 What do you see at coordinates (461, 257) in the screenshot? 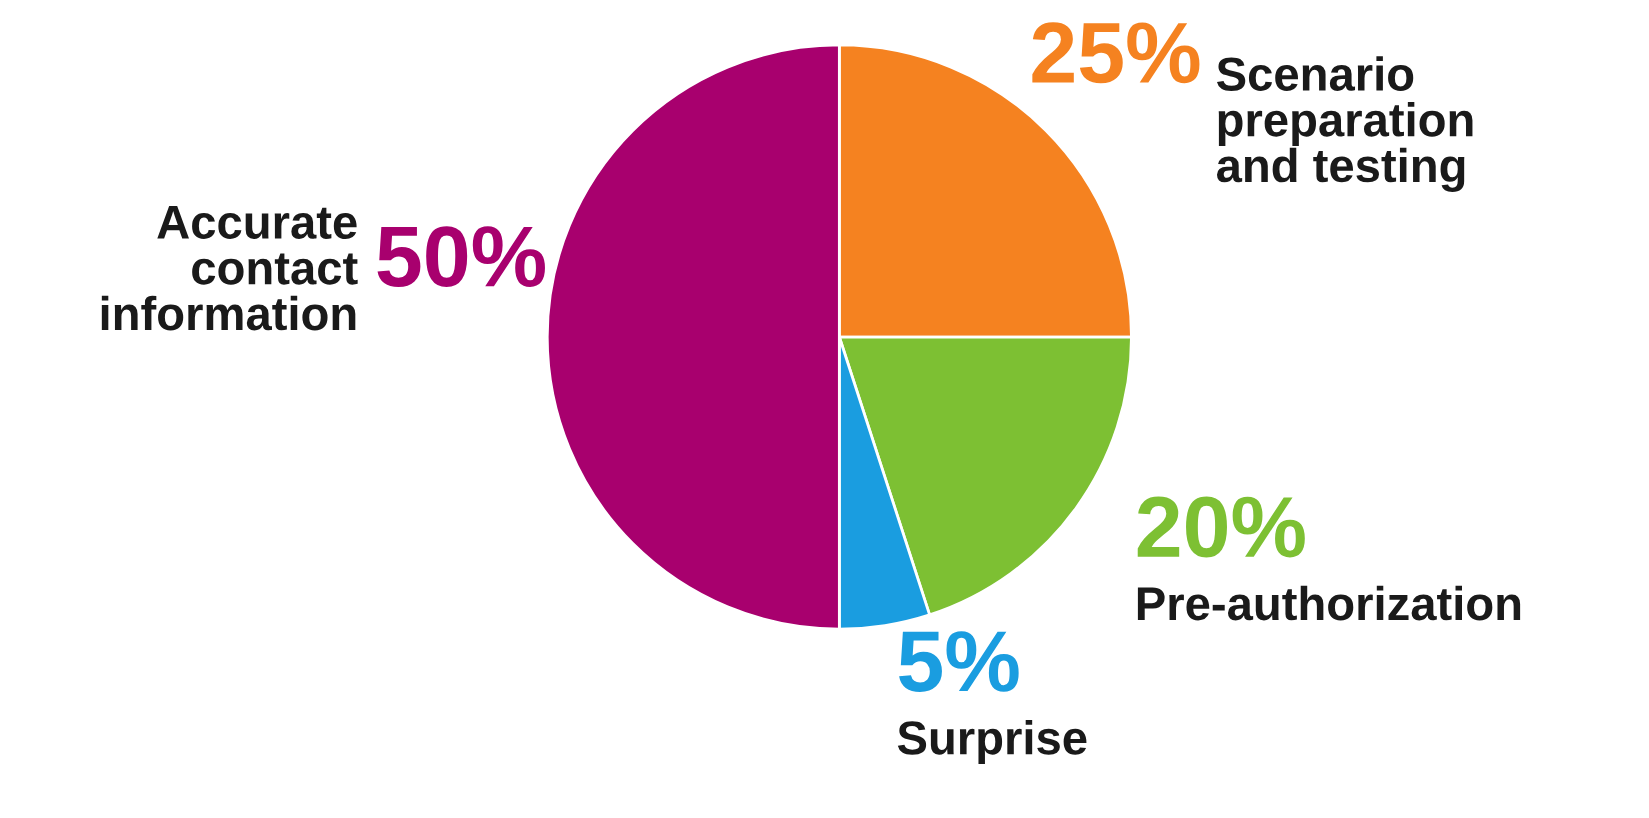
I see `data-label: 50%` at bounding box center [461, 257].